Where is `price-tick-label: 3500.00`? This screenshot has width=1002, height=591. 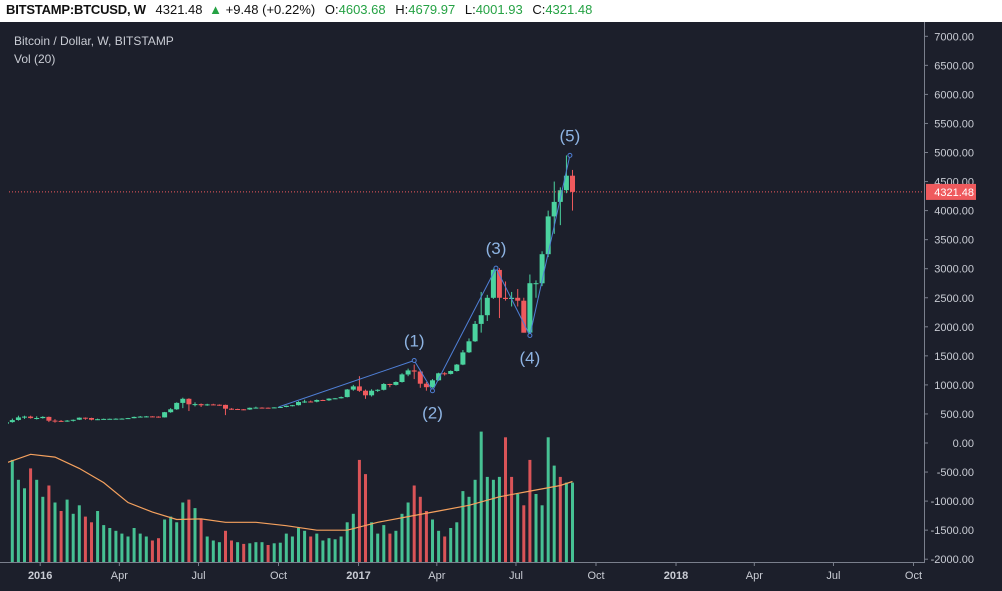 price-tick-label: 3500.00 is located at coordinates (954, 241).